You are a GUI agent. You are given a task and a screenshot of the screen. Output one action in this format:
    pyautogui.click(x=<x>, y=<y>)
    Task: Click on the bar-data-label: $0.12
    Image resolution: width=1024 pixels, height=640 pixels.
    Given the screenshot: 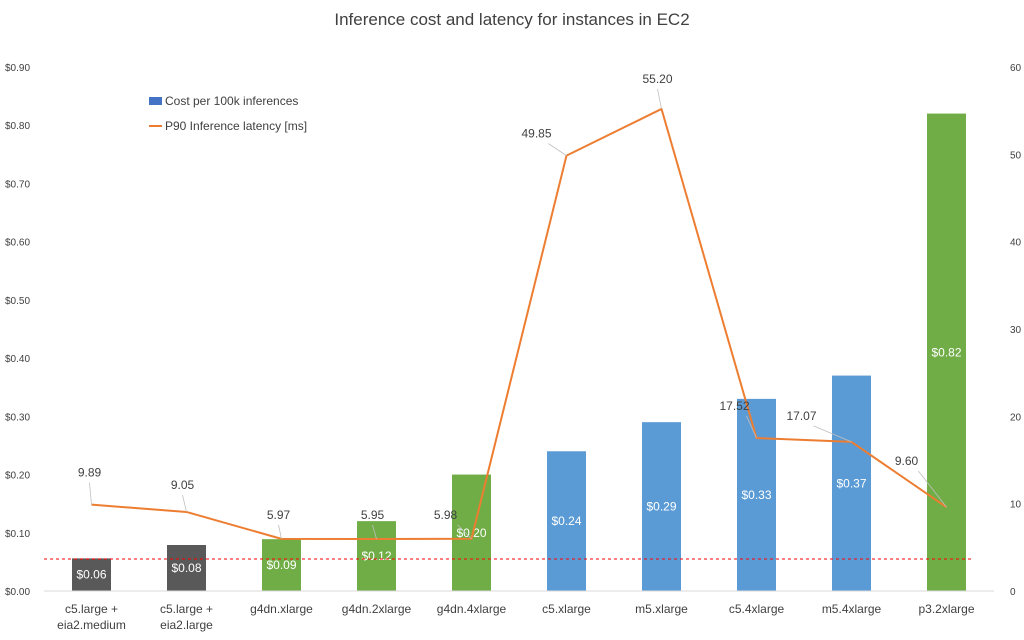 What is the action you would take?
    pyautogui.click(x=376, y=556)
    